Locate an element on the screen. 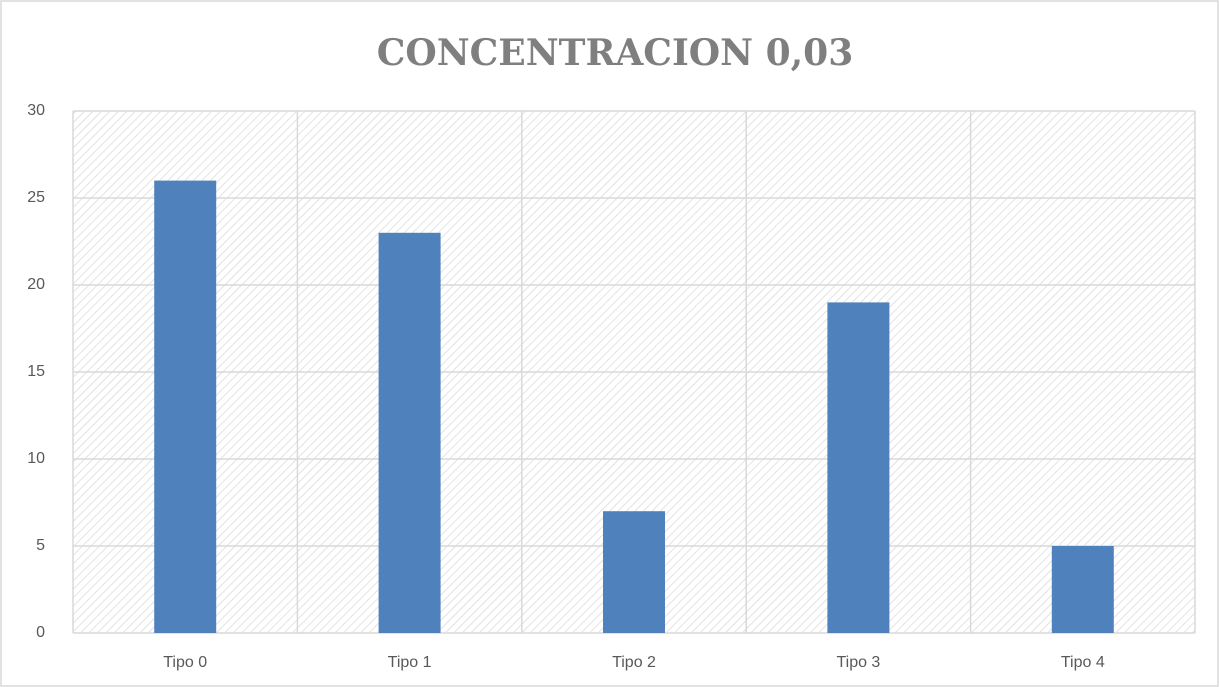 This screenshot has height=687, width=1219. y-tick-label: 5 is located at coordinates (40, 545).